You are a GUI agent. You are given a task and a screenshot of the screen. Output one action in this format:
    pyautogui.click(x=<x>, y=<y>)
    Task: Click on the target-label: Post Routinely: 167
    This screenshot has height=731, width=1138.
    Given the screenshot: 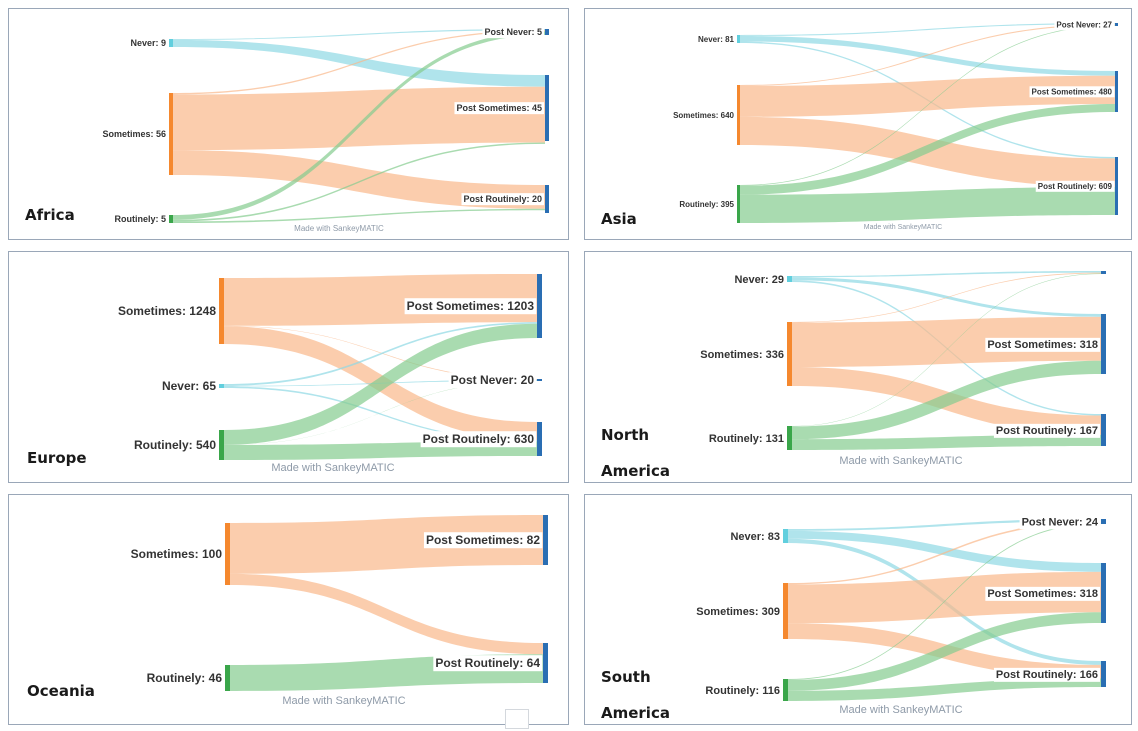 What is the action you would take?
    pyautogui.click(x=1047, y=431)
    